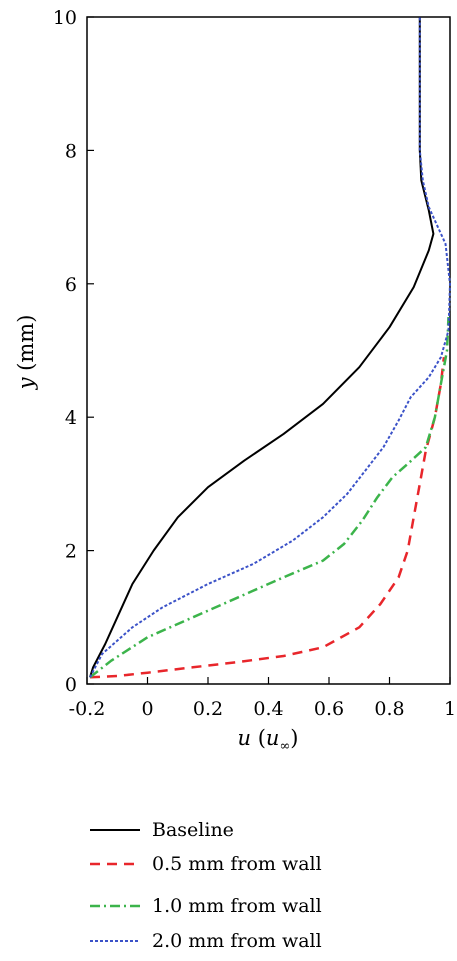  Describe the element at coordinates (71, 418) in the screenshot. I see `y-tick-label: 4` at that location.